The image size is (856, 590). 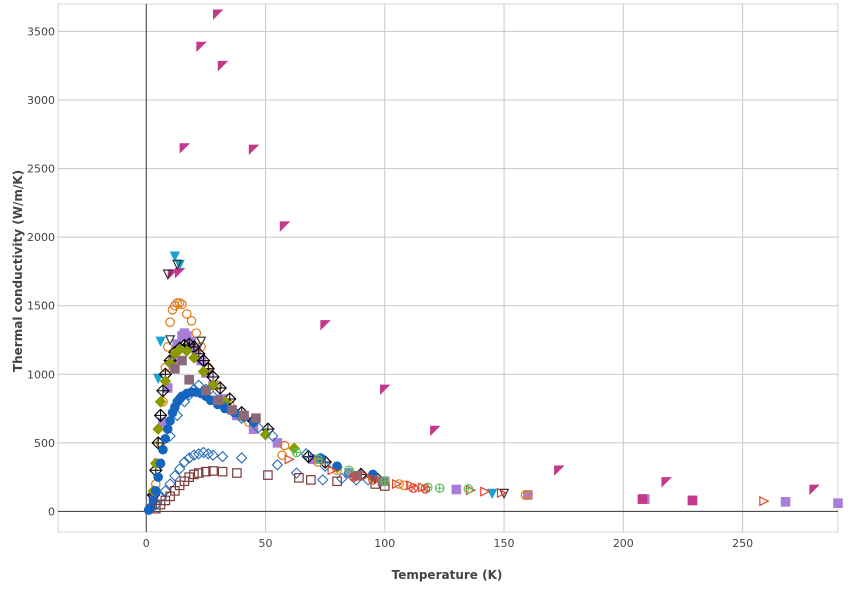 I want to click on y-tick-label: 3000, so click(x=41, y=100).